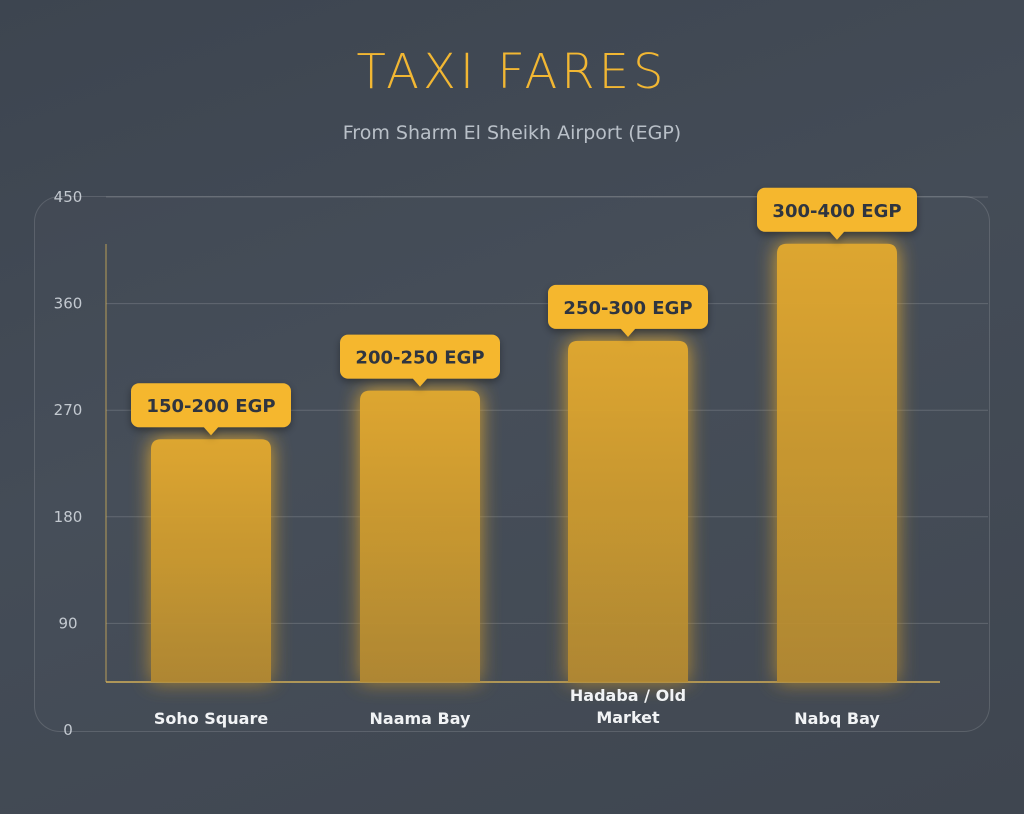  Describe the element at coordinates (420, 536) in the screenshot. I see `bar-naama-bay` at that location.